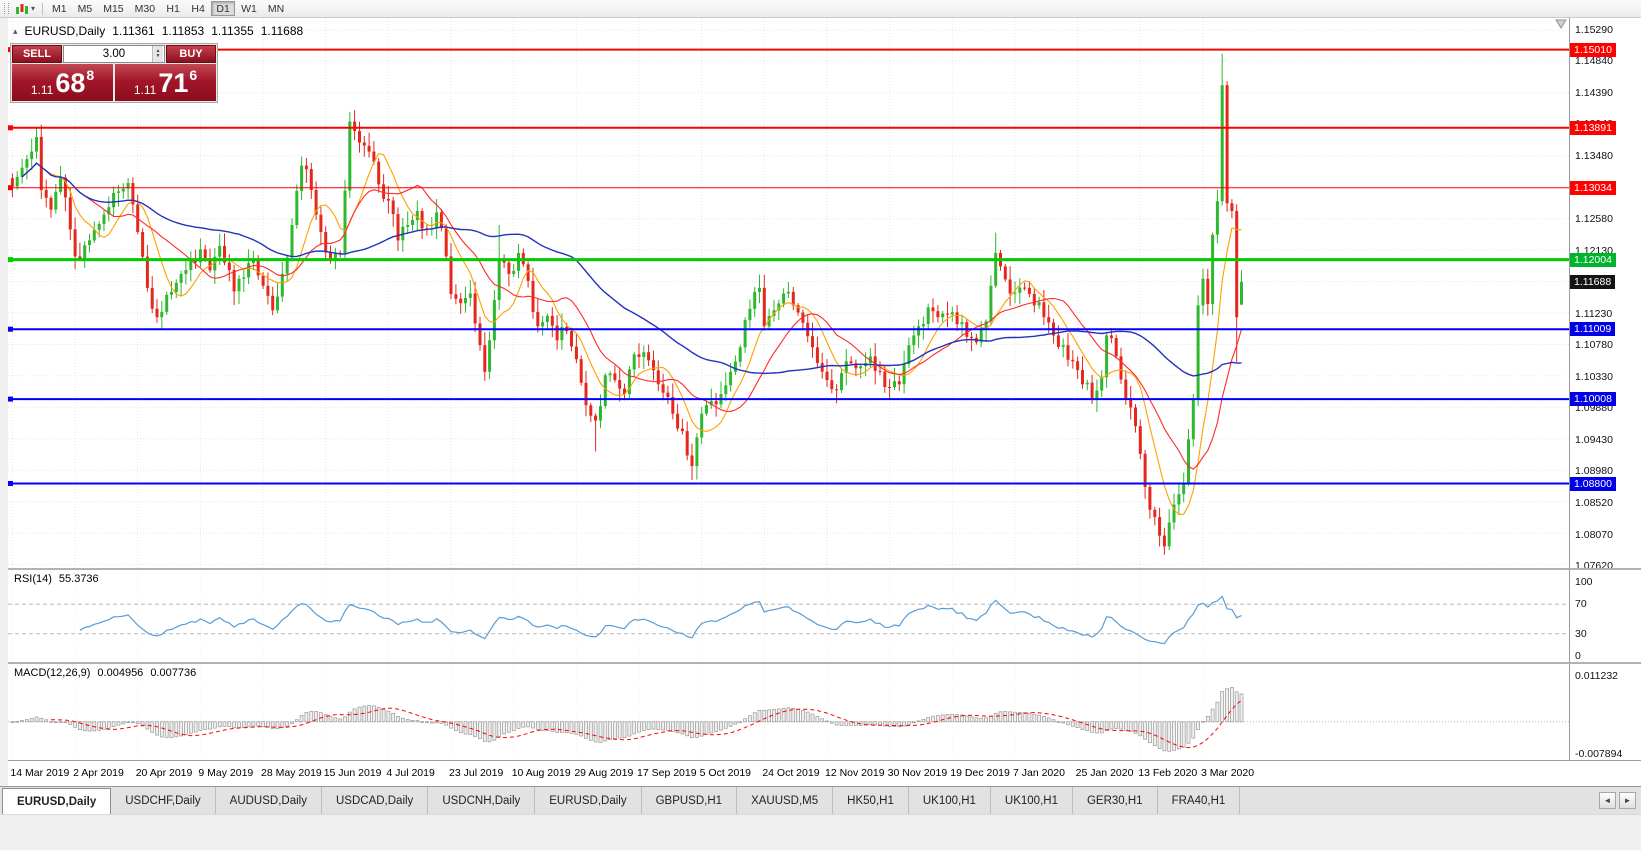  What do you see at coordinates (65, 31) in the screenshot?
I see `symbol-period-label: EURUSD,Daily` at bounding box center [65, 31].